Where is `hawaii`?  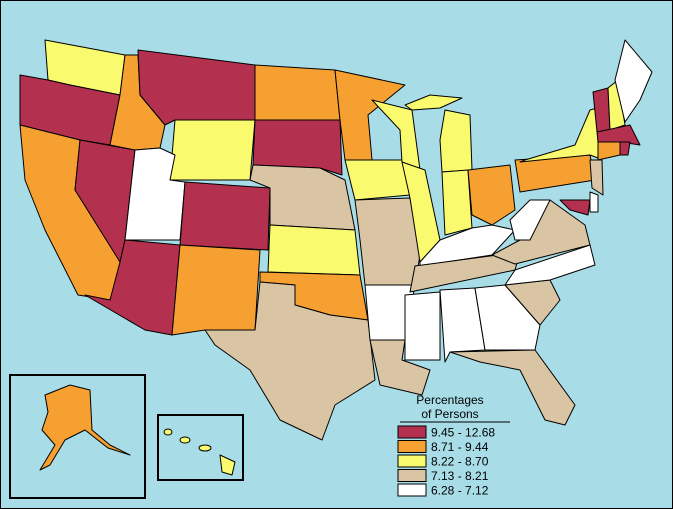 hawaii is located at coordinates (199, 452).